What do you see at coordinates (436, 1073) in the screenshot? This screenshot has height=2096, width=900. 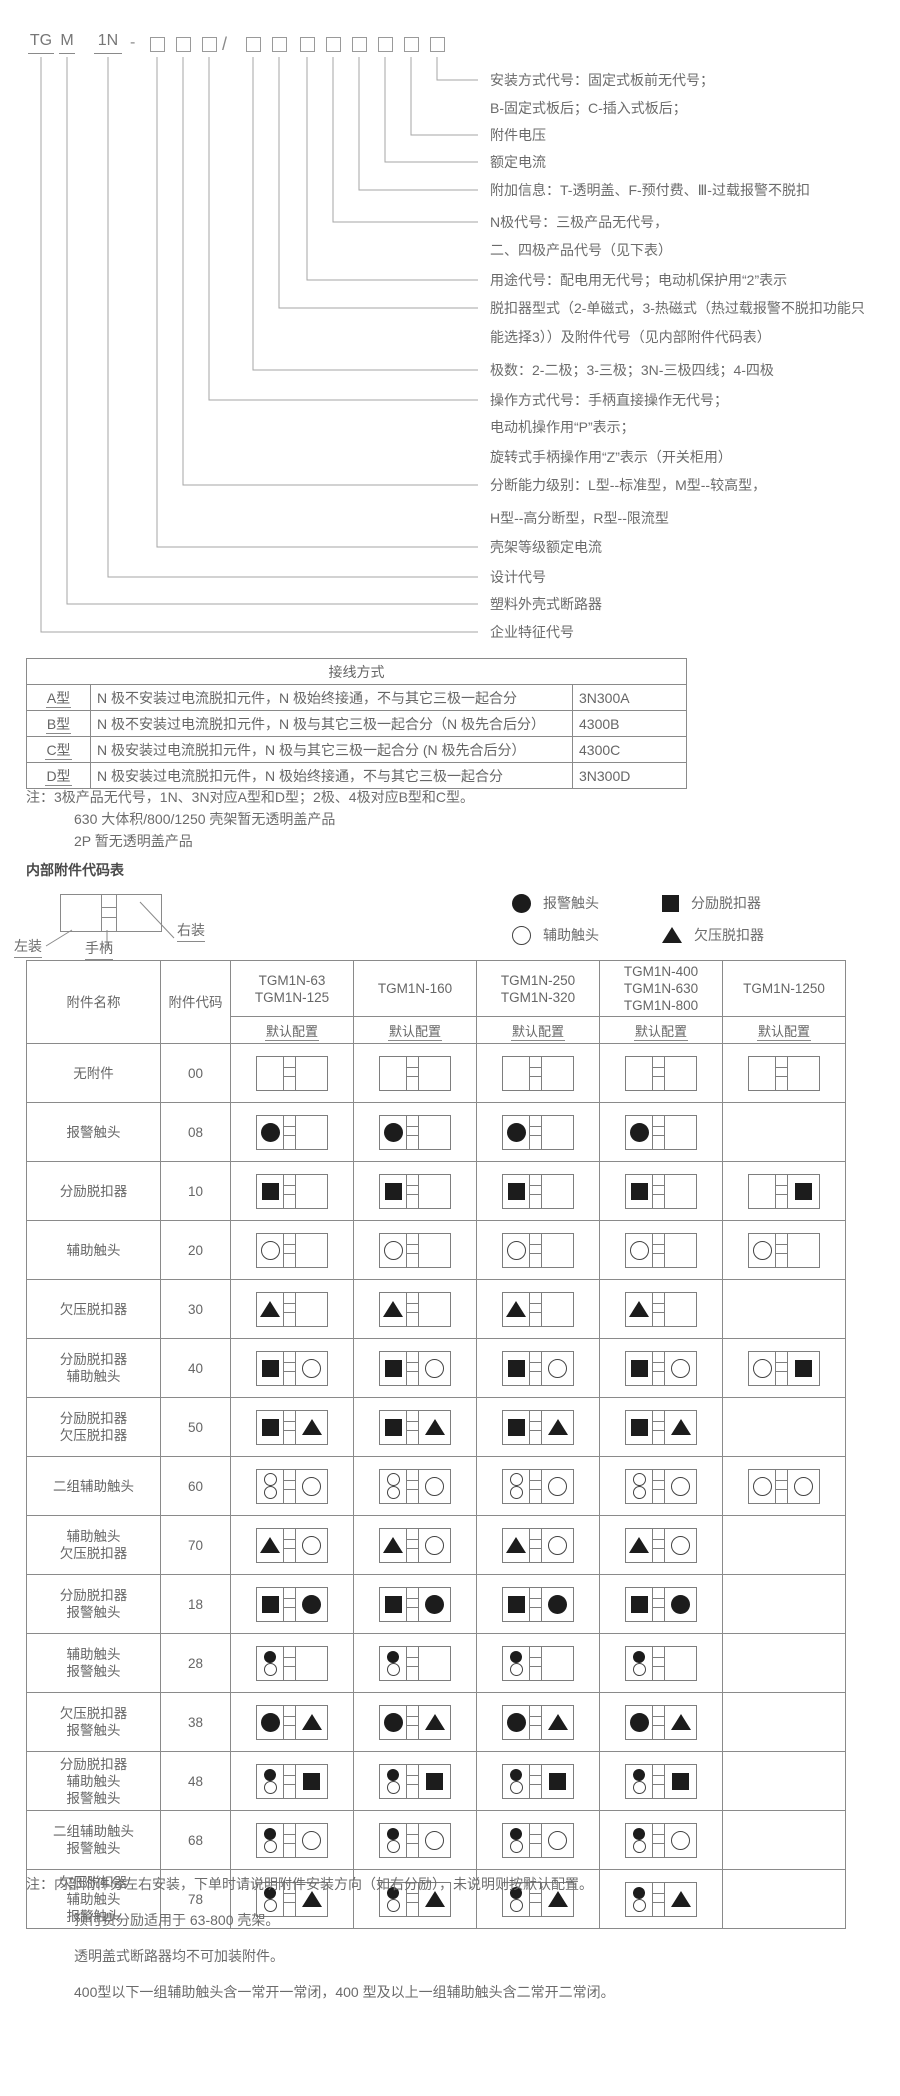 I see `accessory-row: 无附件 00` at bounding box center [436, 1073].